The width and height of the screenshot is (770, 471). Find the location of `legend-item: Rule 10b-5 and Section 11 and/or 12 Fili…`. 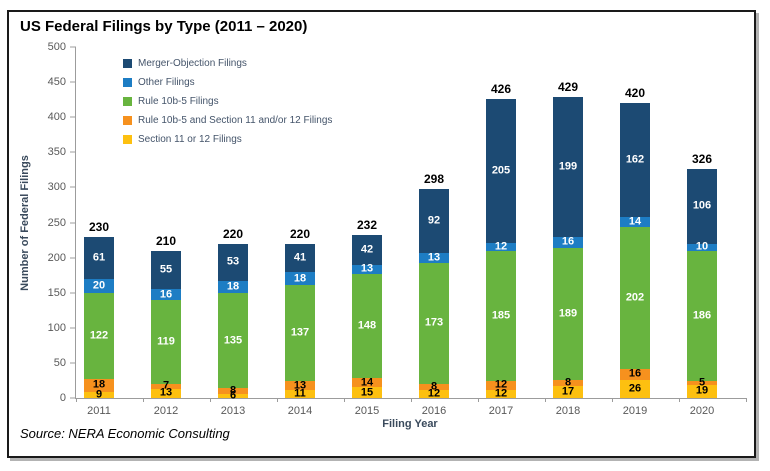

legend-item: Rule 10b-5 and Section 11 and/or 12 Fili… is located at coordinates (227, 120).